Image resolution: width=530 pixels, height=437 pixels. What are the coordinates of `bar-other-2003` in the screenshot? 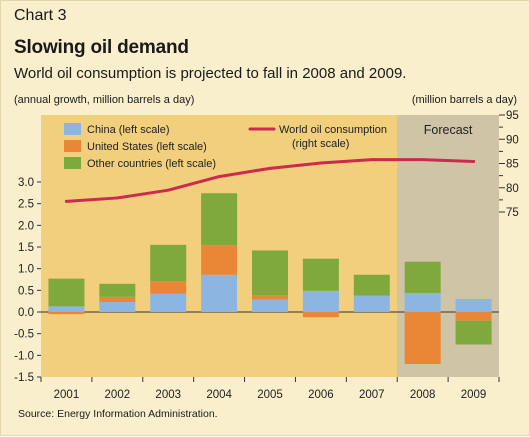 It's located at (168, 263).